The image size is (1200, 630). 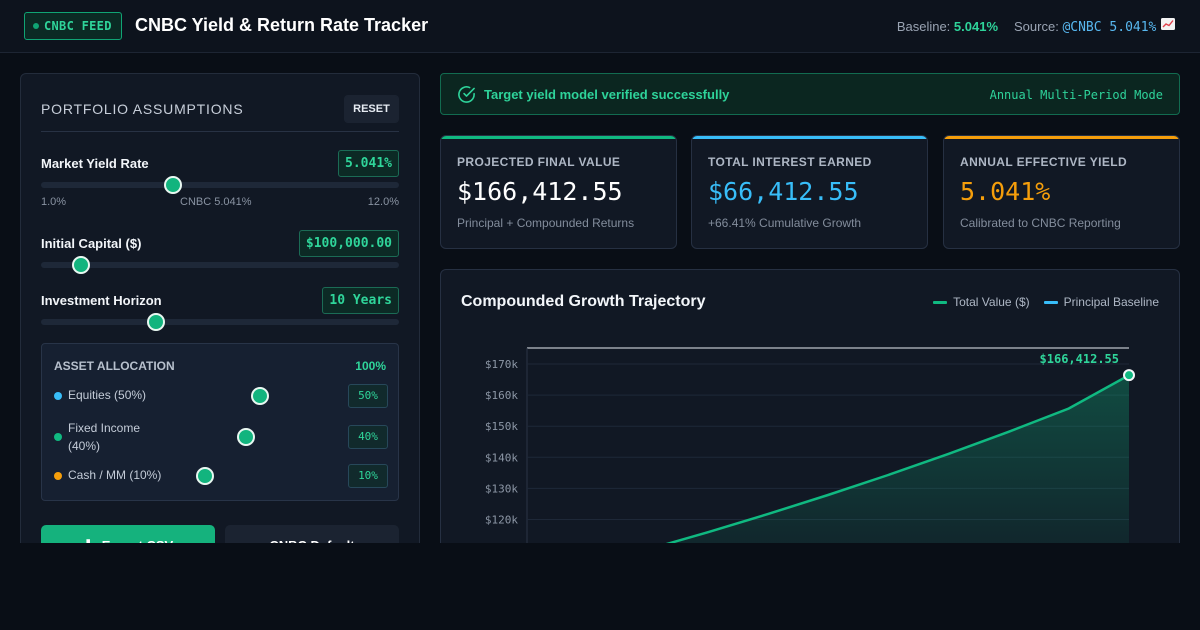 I want to click on capital-value: $100,000.00, so click(x=348, y=243).